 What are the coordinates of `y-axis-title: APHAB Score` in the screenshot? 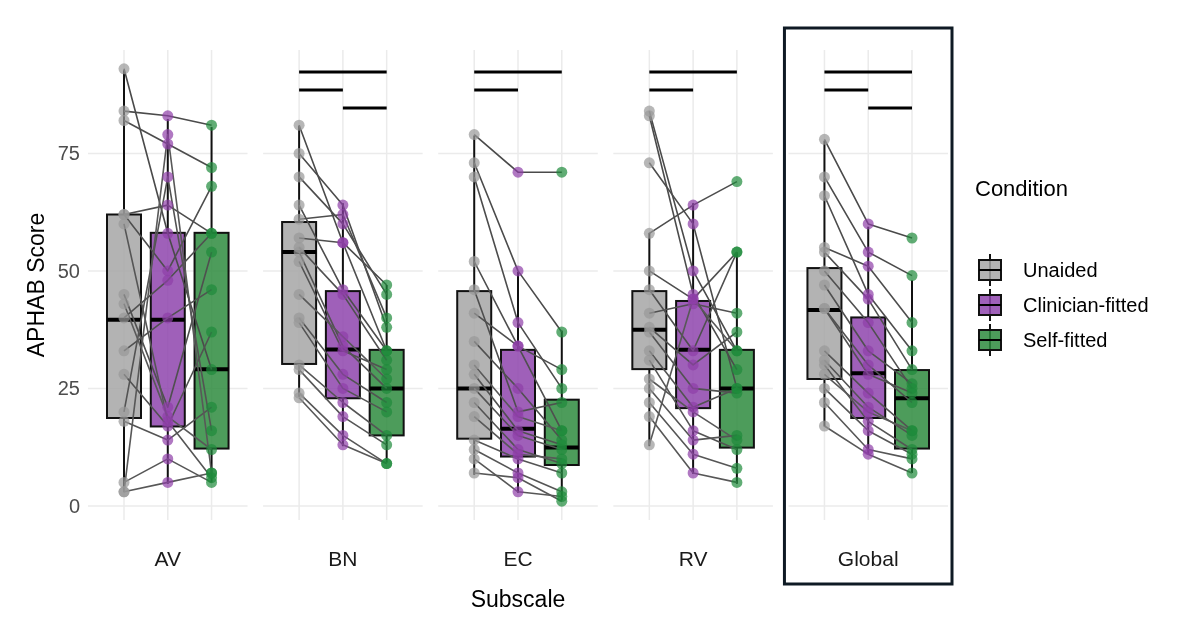 It's located at (36, 285).